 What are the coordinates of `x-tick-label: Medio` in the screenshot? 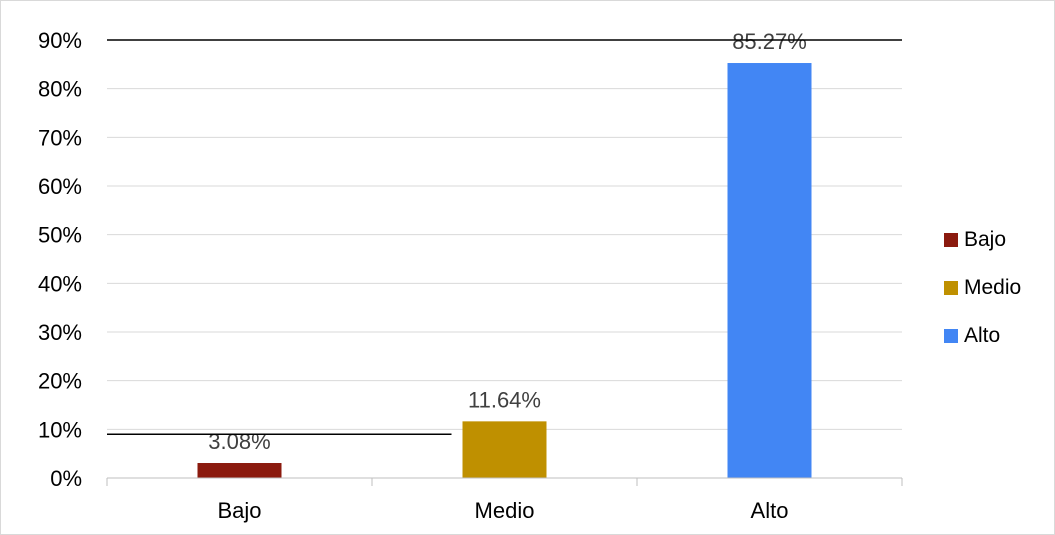 It's located at (505, 510).